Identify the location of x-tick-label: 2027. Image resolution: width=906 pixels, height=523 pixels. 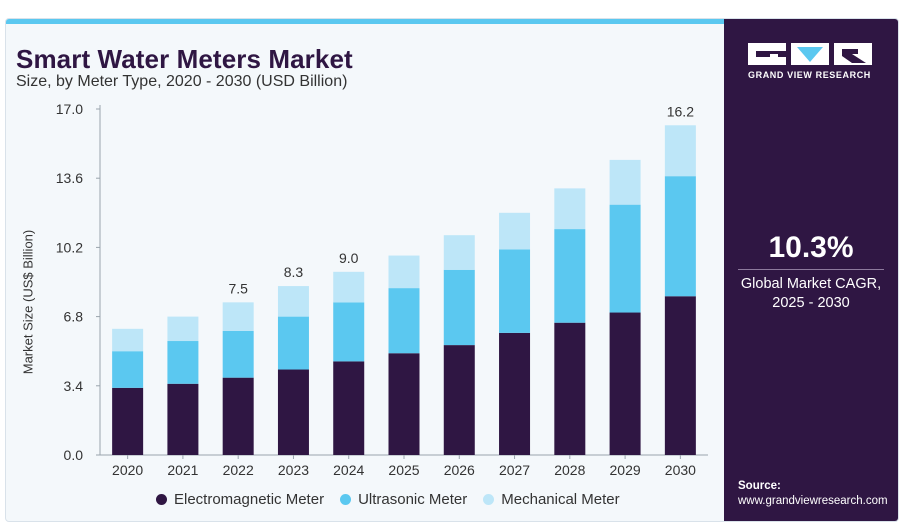
(514, 470).